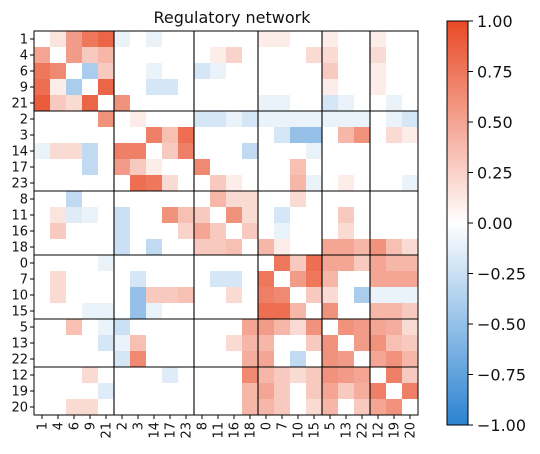 This screenshot has height=454, width=540. What do you see at coordinates (19, 312) in the screenshot?
I see `y-tick-label: 15` at bounding box center [19, 312].